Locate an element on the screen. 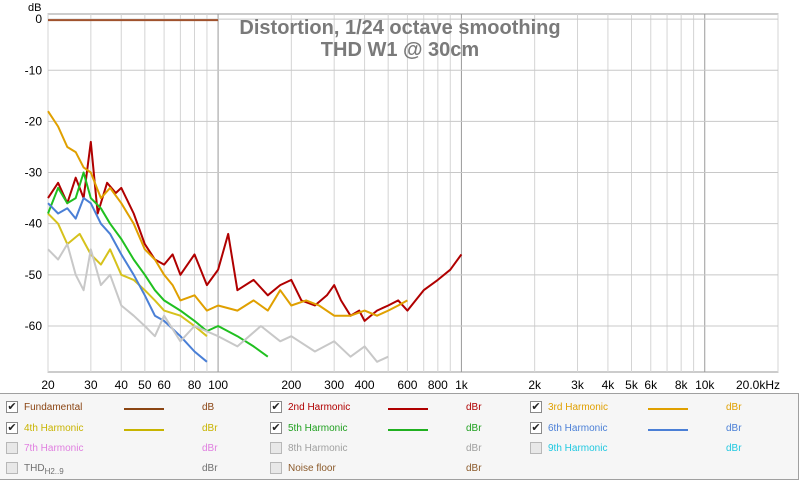  series-5th-harmonic is located at coordinates (158, 264).